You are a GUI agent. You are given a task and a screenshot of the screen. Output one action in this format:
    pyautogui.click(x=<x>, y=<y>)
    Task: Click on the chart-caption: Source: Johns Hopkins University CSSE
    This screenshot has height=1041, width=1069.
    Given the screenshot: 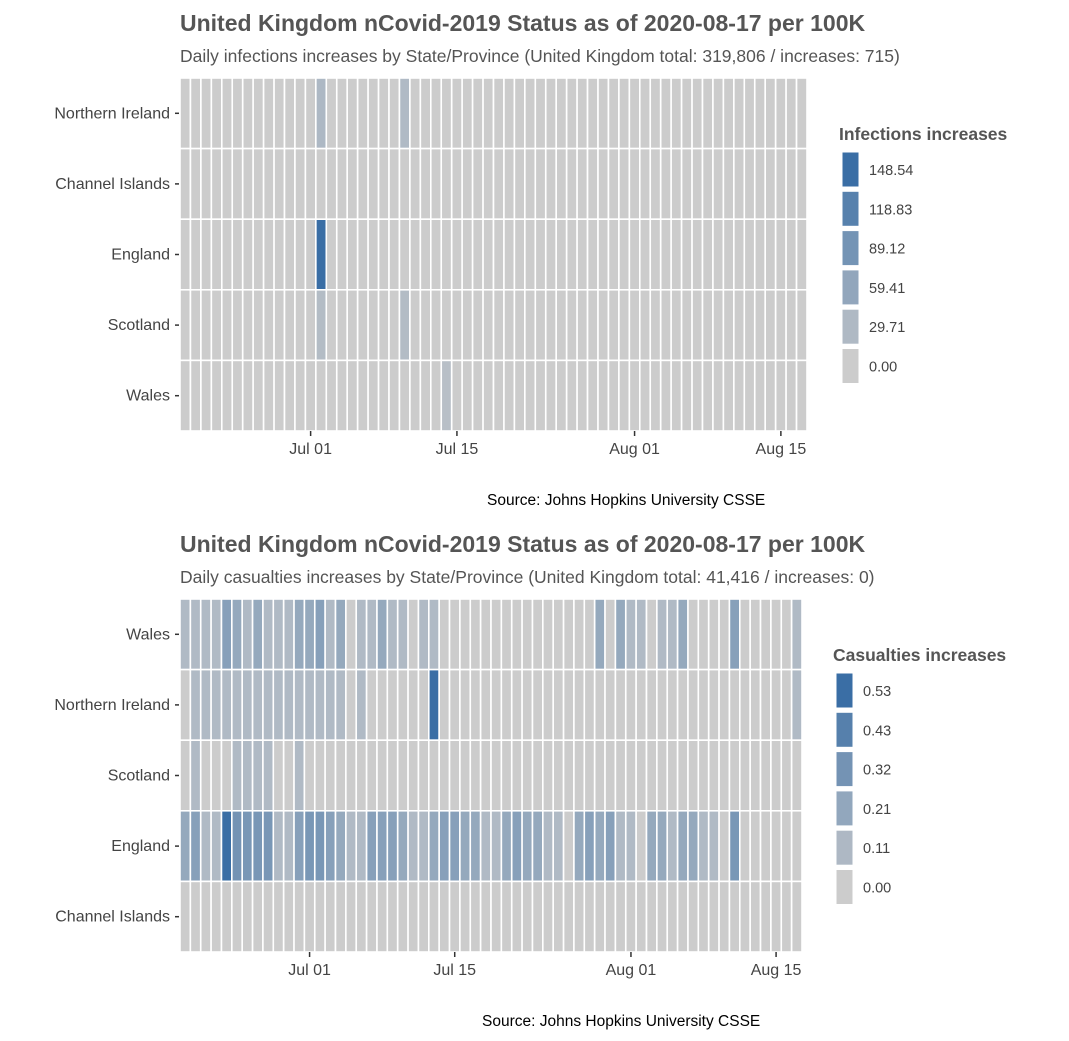 What is the action you would take?
    pyautogui.click(x=621, y=1021)
    